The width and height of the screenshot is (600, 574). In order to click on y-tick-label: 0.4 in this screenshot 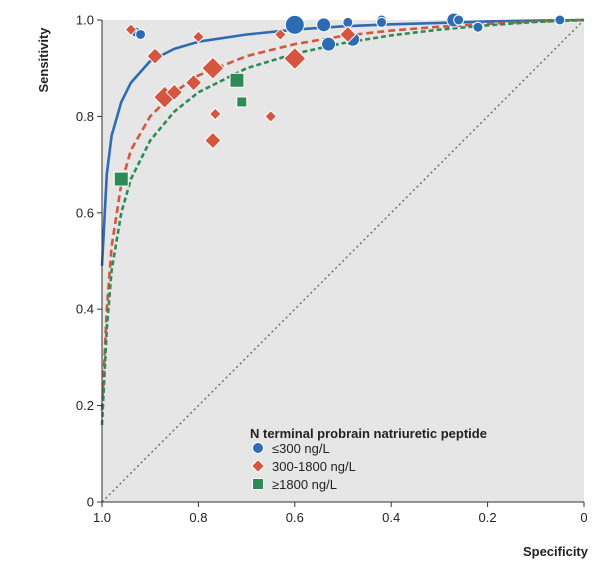, I will do `click(85, 309)`.